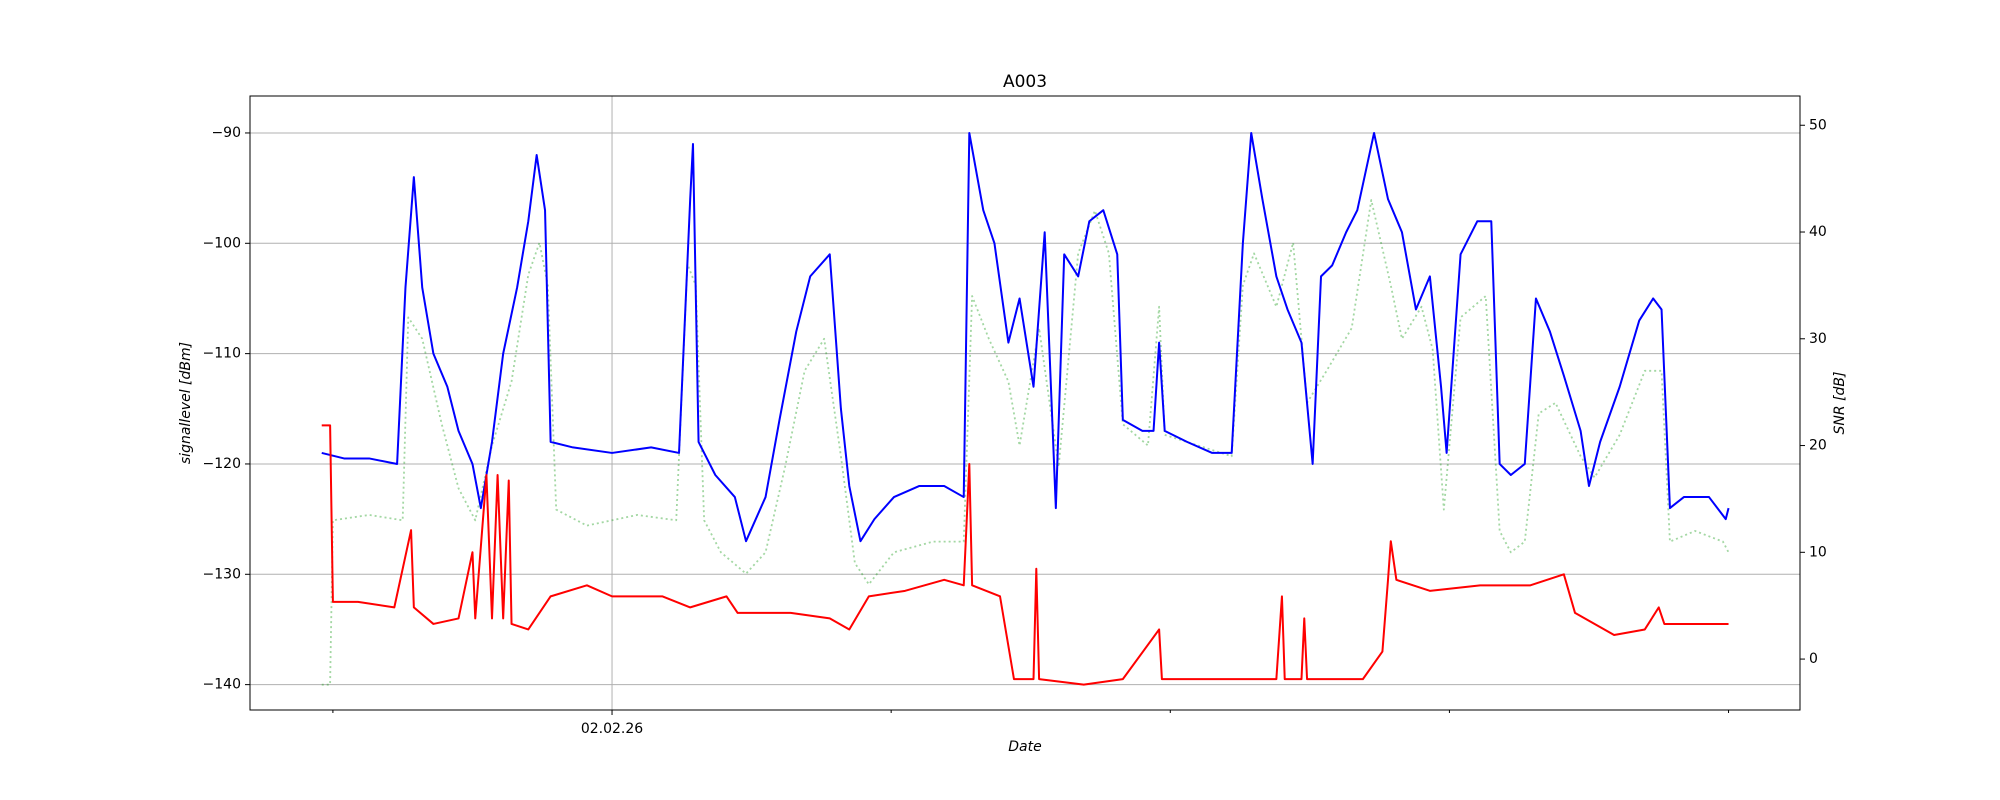 The height and width of the screenshot is (800, 2000). What do you see at coordinates (1025, 82) in the screenshot?
I see `chart-title: A003` at bounding box center [1025, 82].